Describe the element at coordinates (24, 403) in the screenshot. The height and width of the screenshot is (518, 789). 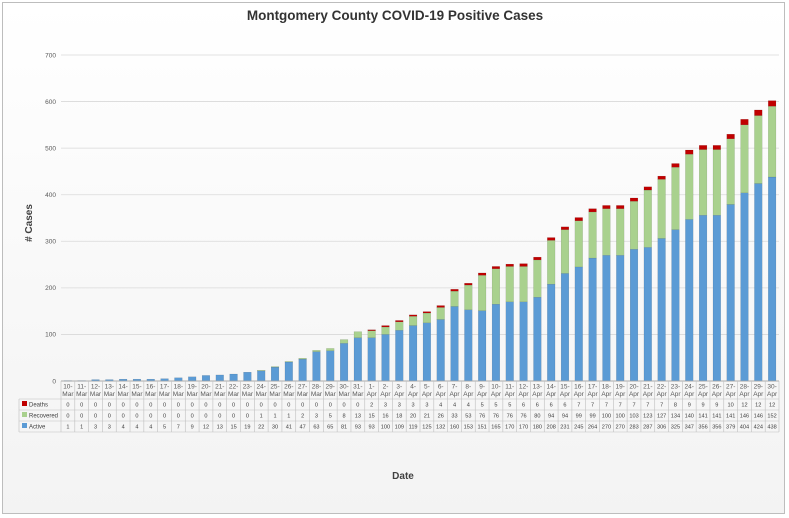
I see `legend-key-deaths` at that location.